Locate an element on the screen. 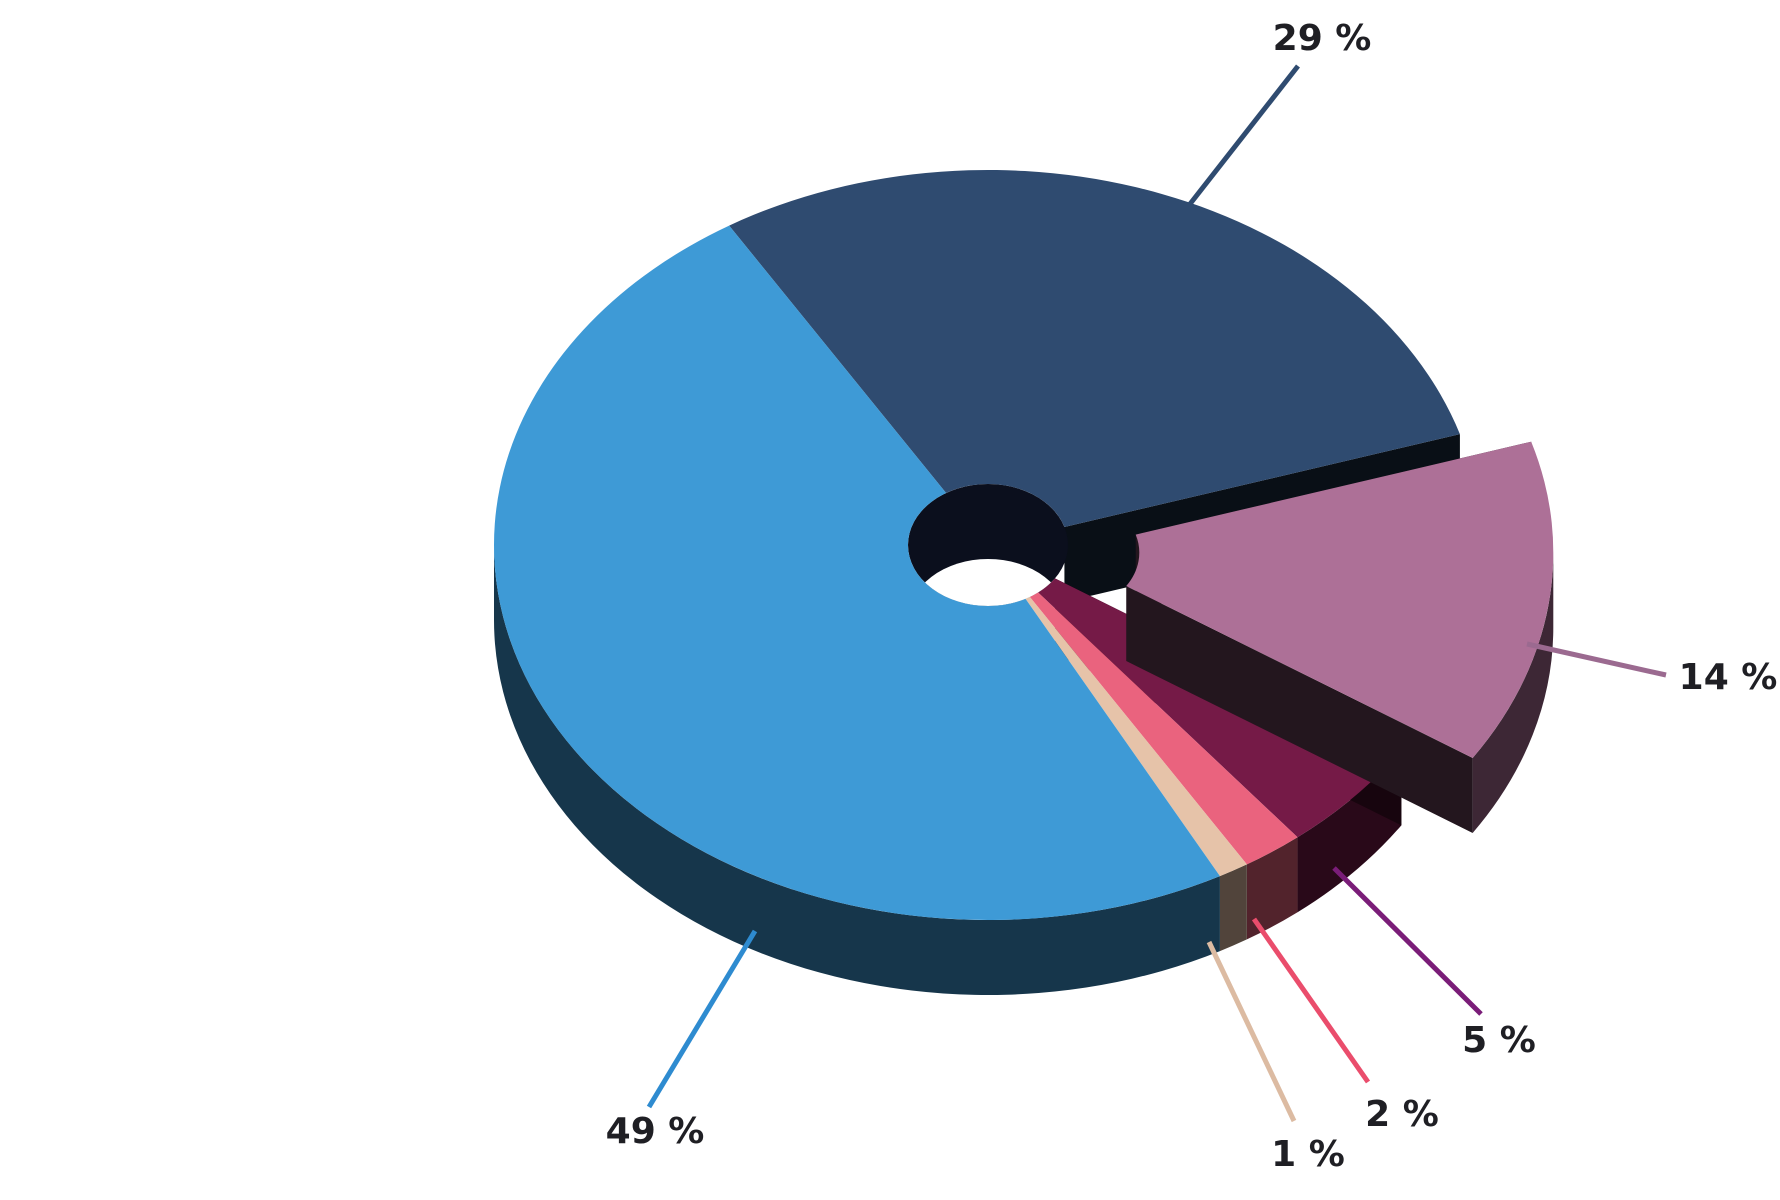 The image size is (1780, 1200). data-label: 14 % is located at coordinates (1728, 677).